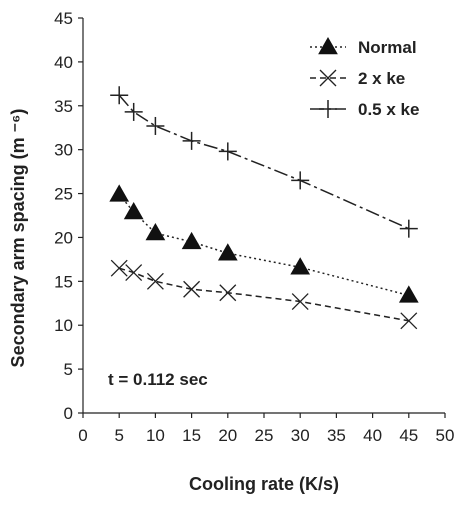  What do you see at coordinates (388, 109) in the screenshot?
I see `legend-label: 0.5 x ke` at bounding box center [388, 109].